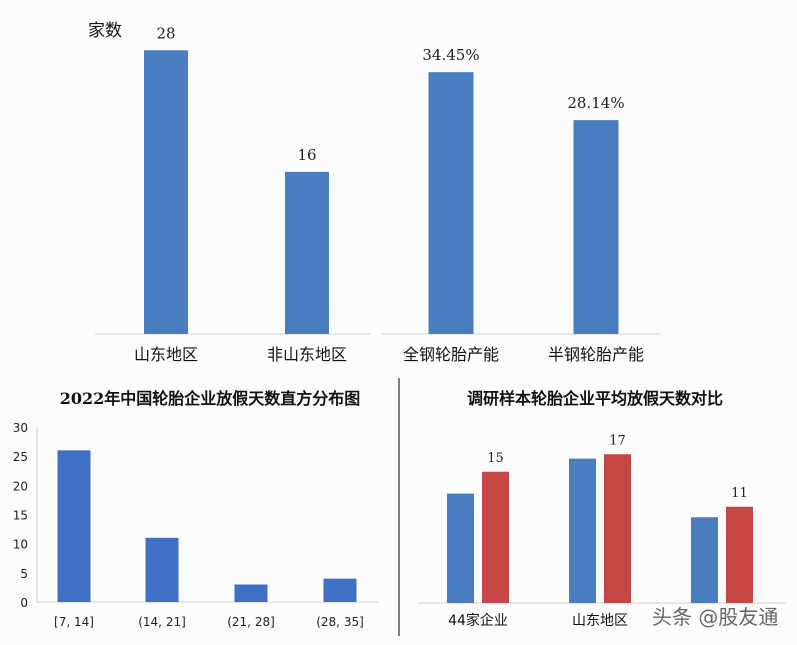  I want to click on watermark-logo: 头条 @股友通, so click(715, 617).